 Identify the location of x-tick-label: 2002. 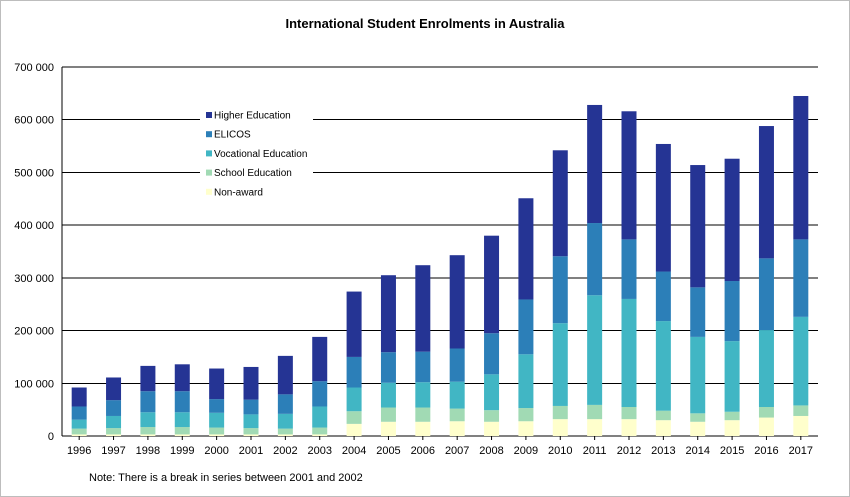
(285, 451).